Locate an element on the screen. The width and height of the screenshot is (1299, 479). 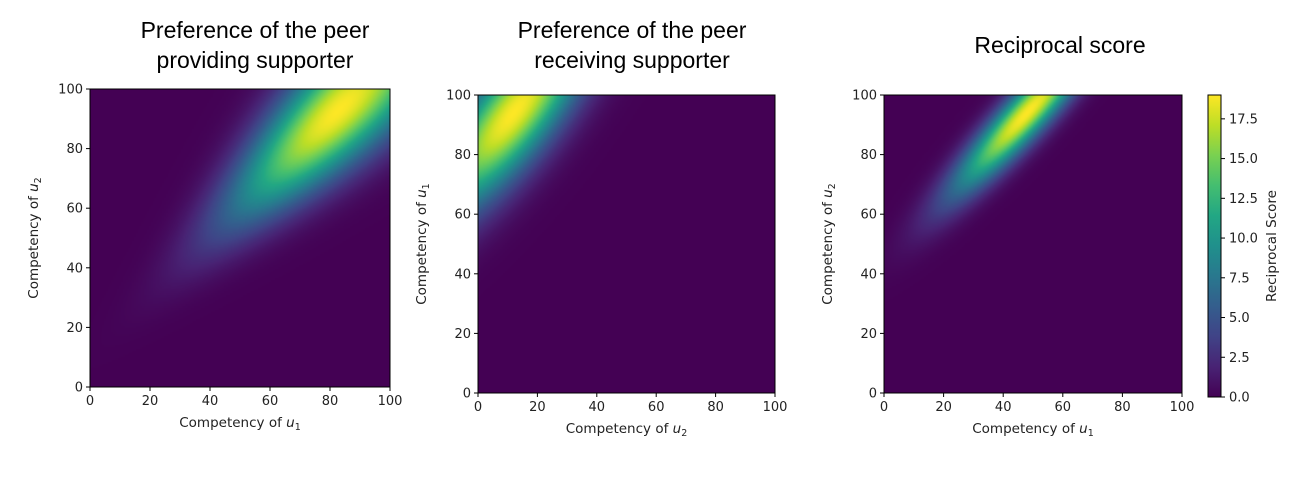
colorbar-tick-label: 0.0 is located at coordinates (1239, 398).